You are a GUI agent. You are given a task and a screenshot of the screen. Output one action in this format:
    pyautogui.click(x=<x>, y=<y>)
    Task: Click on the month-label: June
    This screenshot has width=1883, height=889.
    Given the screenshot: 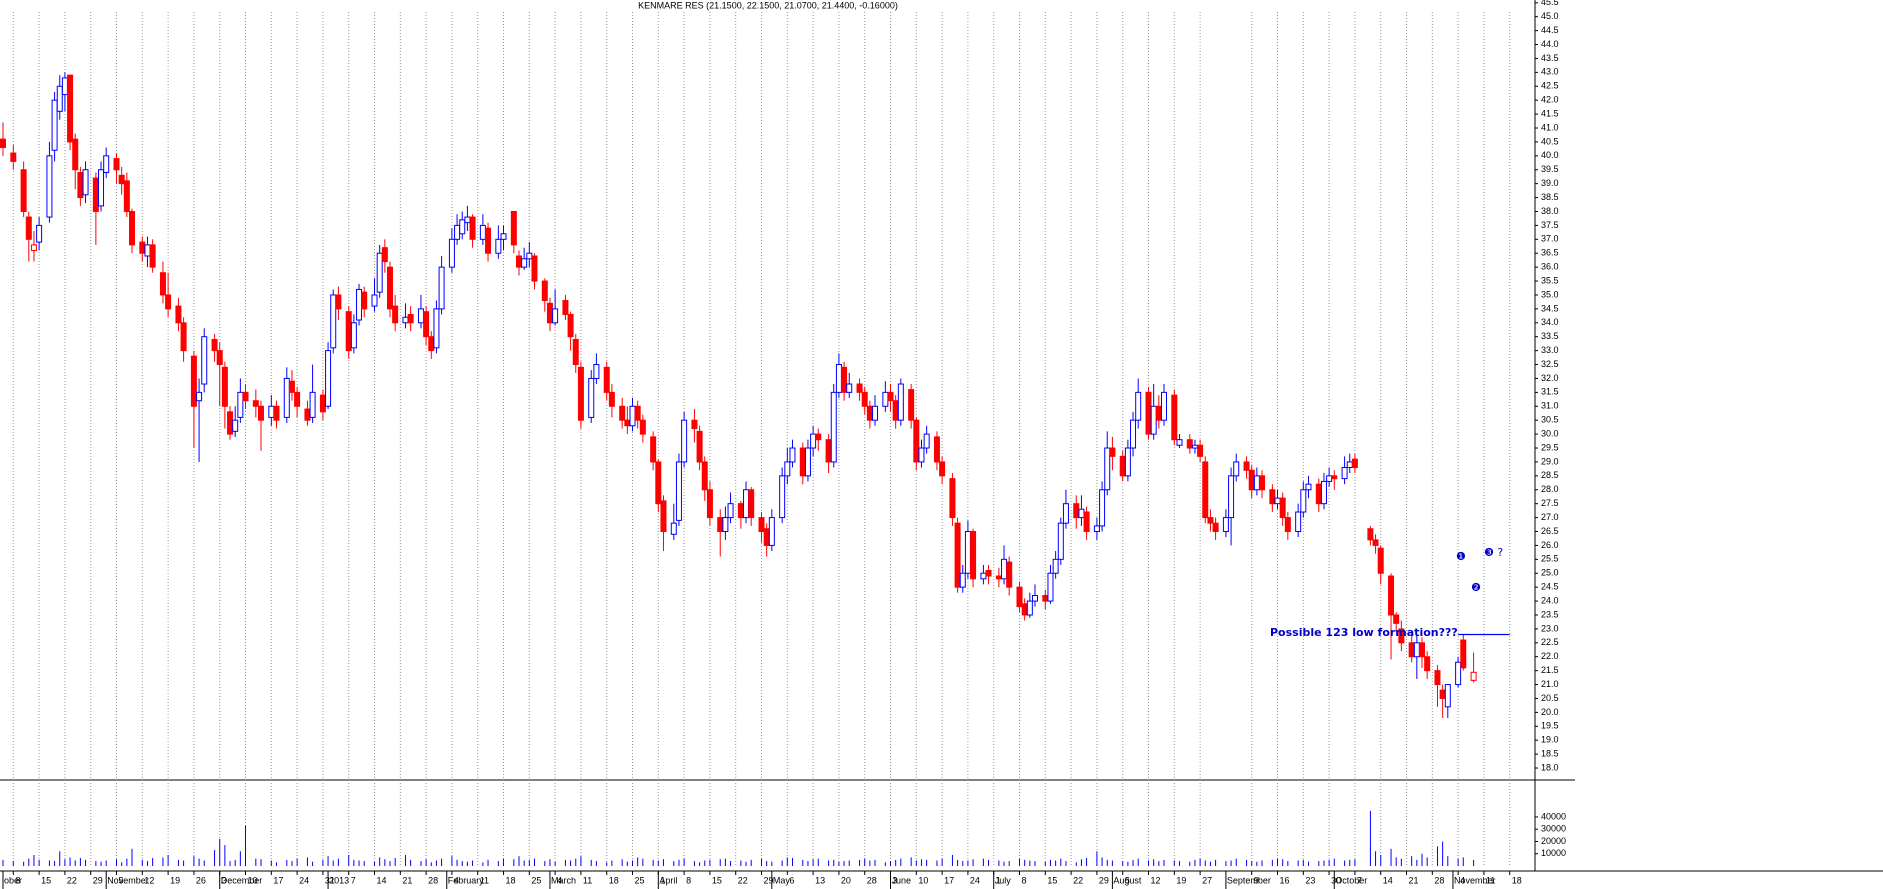 What is the action you would take?
    pyautogui.click(x=902, y=880)
    